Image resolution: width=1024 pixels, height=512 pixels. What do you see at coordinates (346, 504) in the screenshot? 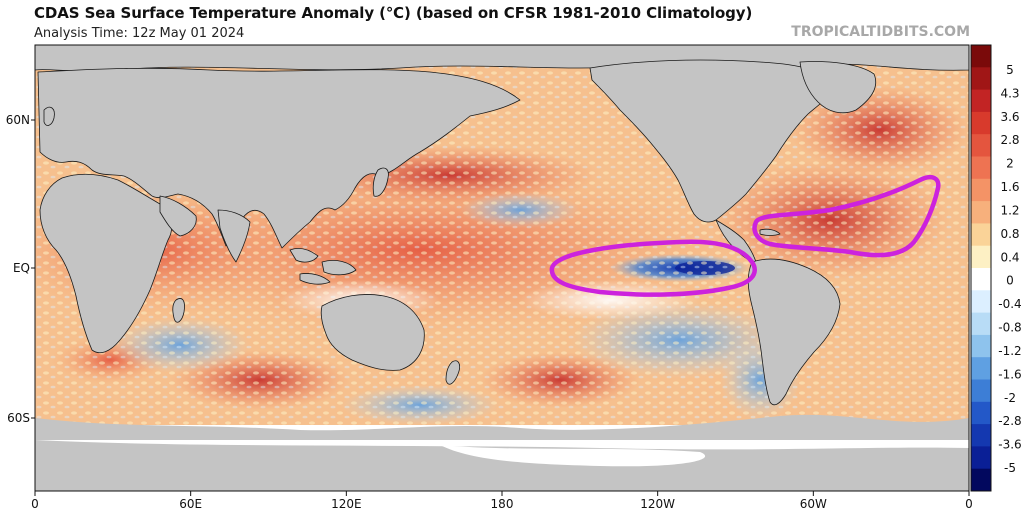
I see `lon-label: 120E` at bounding box center [346, 504].